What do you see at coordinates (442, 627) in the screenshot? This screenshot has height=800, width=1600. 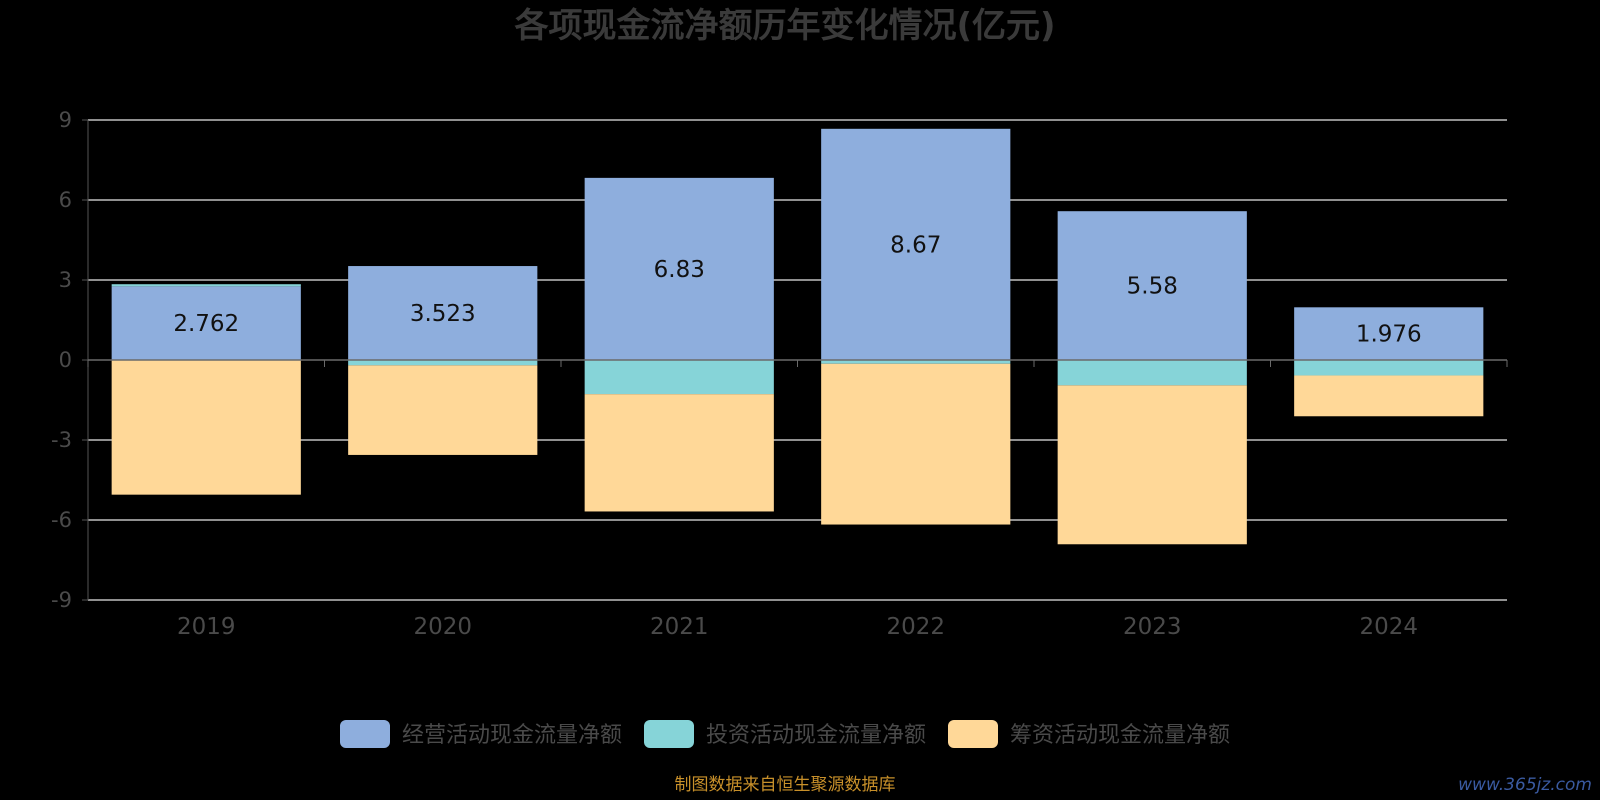 I see `x-tick-label: 2020` at bounding box center [442, 627].